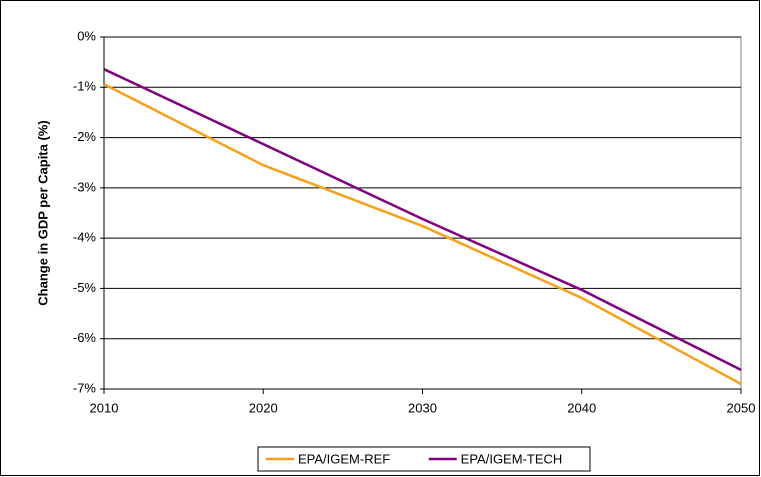 Image resolution: width=761 pixels, height=477 pixels. What do you see at coordinates (422, 407) in the screenshot?
I see `x-tick-label: 2030` at bounding box center [422, 407].